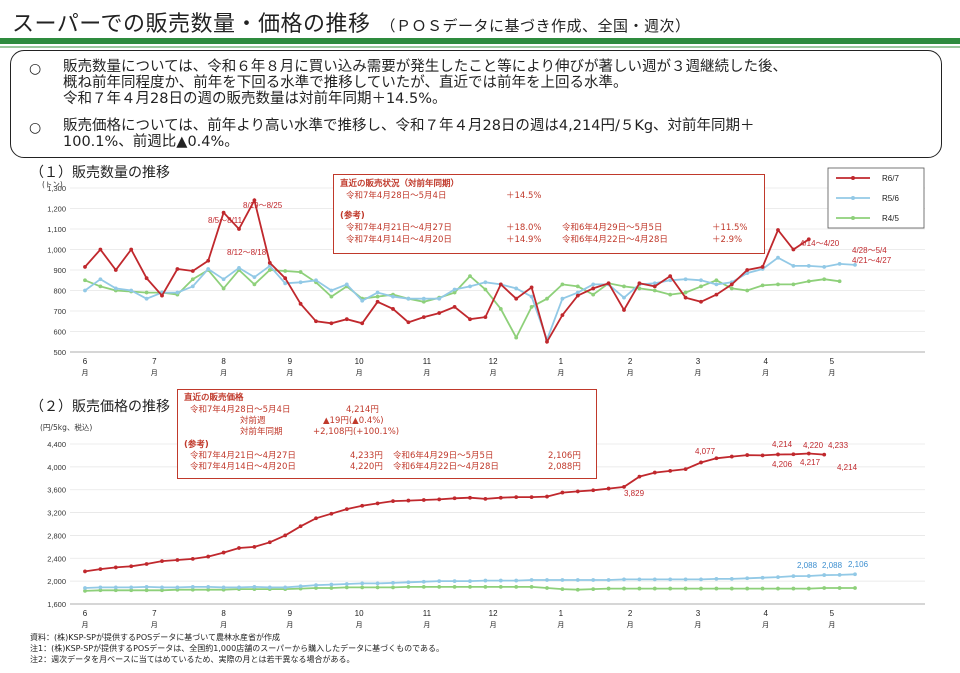 The height and width of the screenshot is (673, 960). I want to click on point-label: 3,829, so click(634, 493).